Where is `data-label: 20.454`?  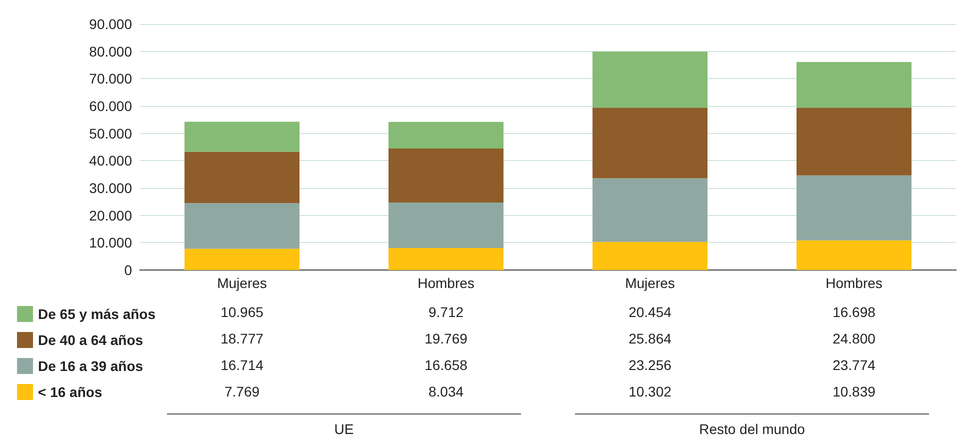
data-label: 20.454 is located at coordinates (650, 312).